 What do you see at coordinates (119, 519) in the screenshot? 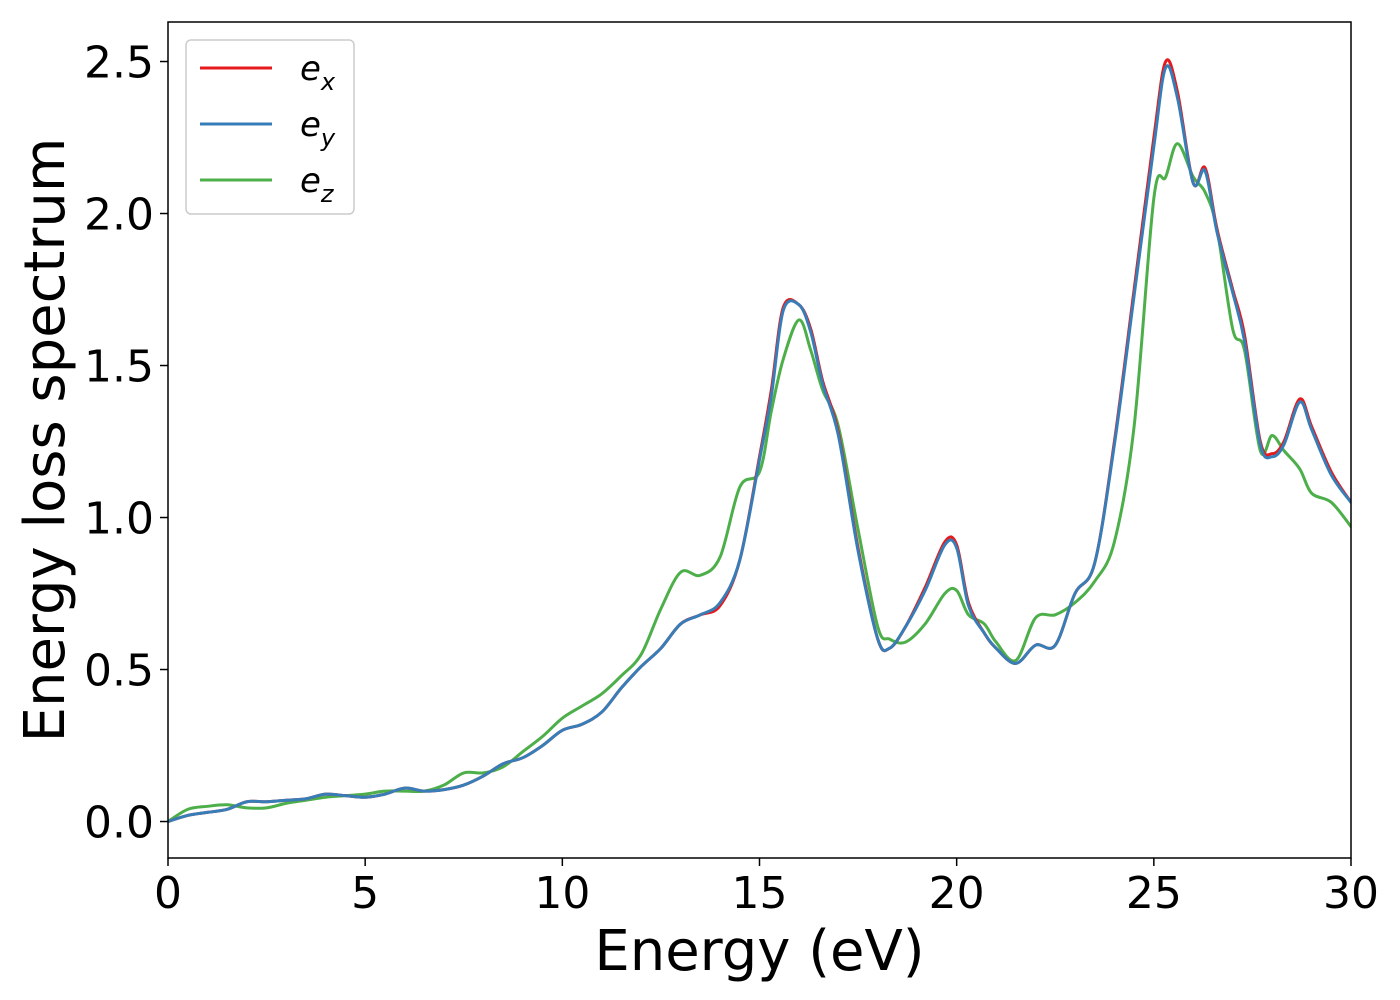
I see `y-tick-label: 1.0` at bounding box center [119, 519].